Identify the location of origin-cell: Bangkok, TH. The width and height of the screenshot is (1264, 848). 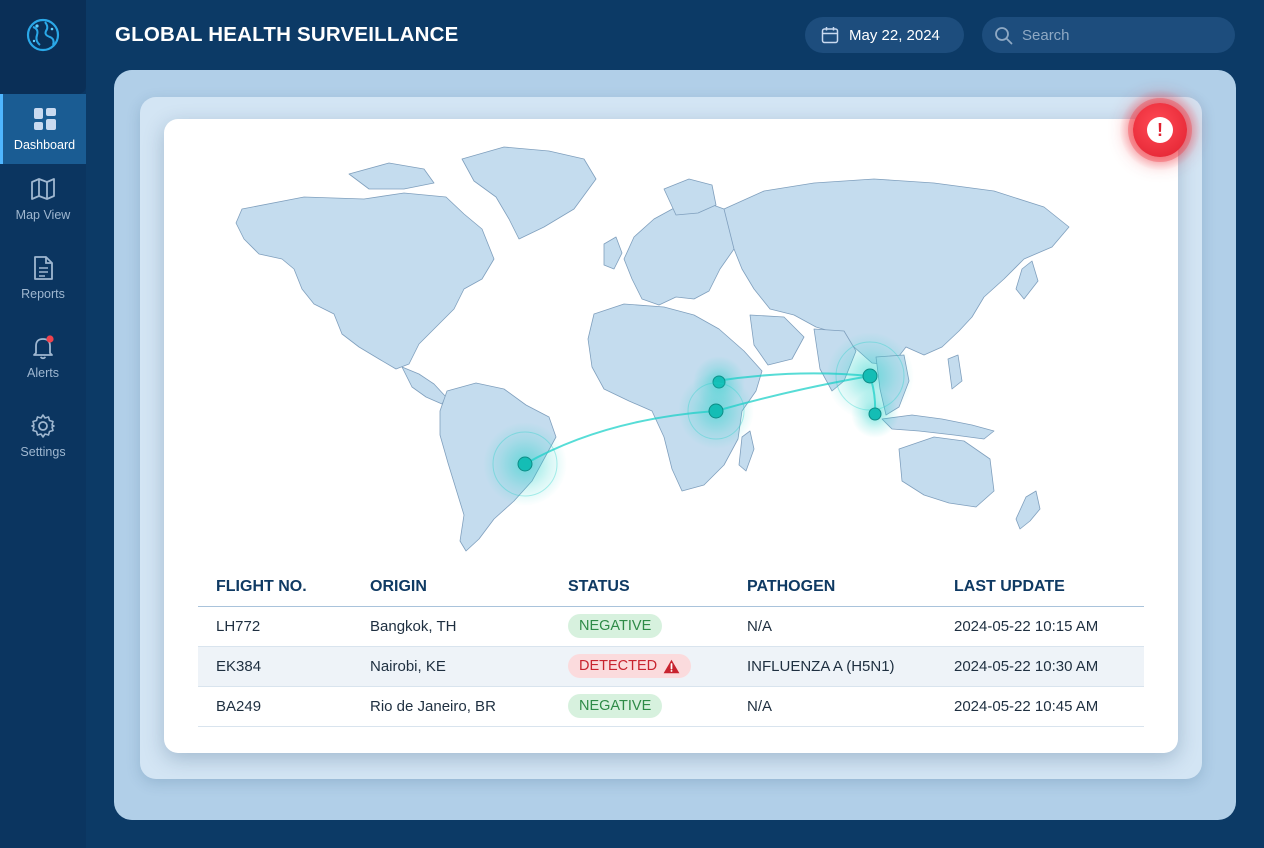
(451, 626).